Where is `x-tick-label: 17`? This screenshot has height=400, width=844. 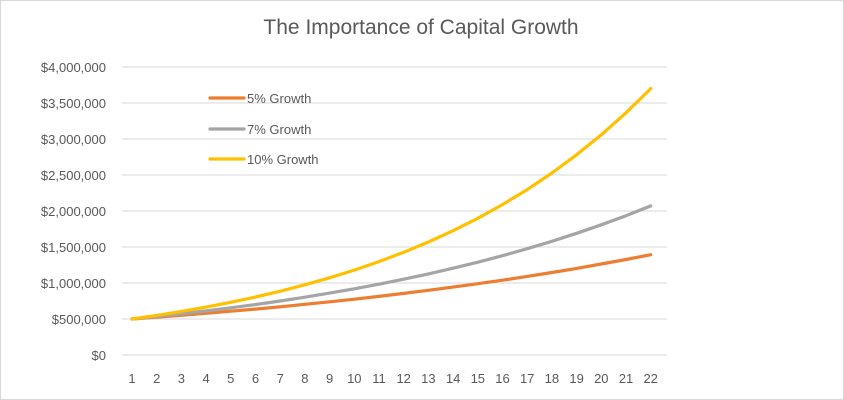 x-tick-label: 17 is located at coordinates (527, 378).